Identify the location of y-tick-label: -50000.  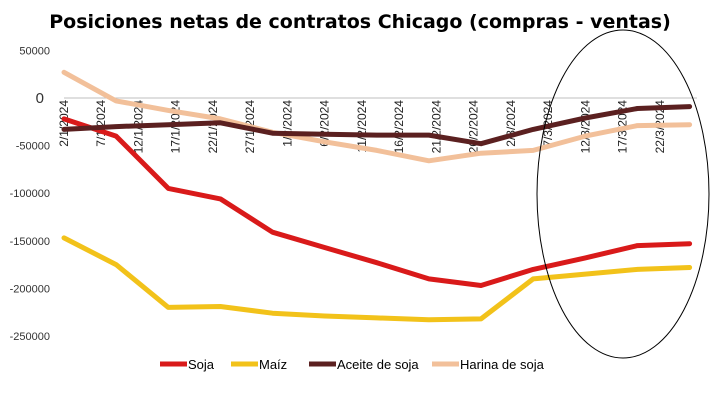
(33, 147).